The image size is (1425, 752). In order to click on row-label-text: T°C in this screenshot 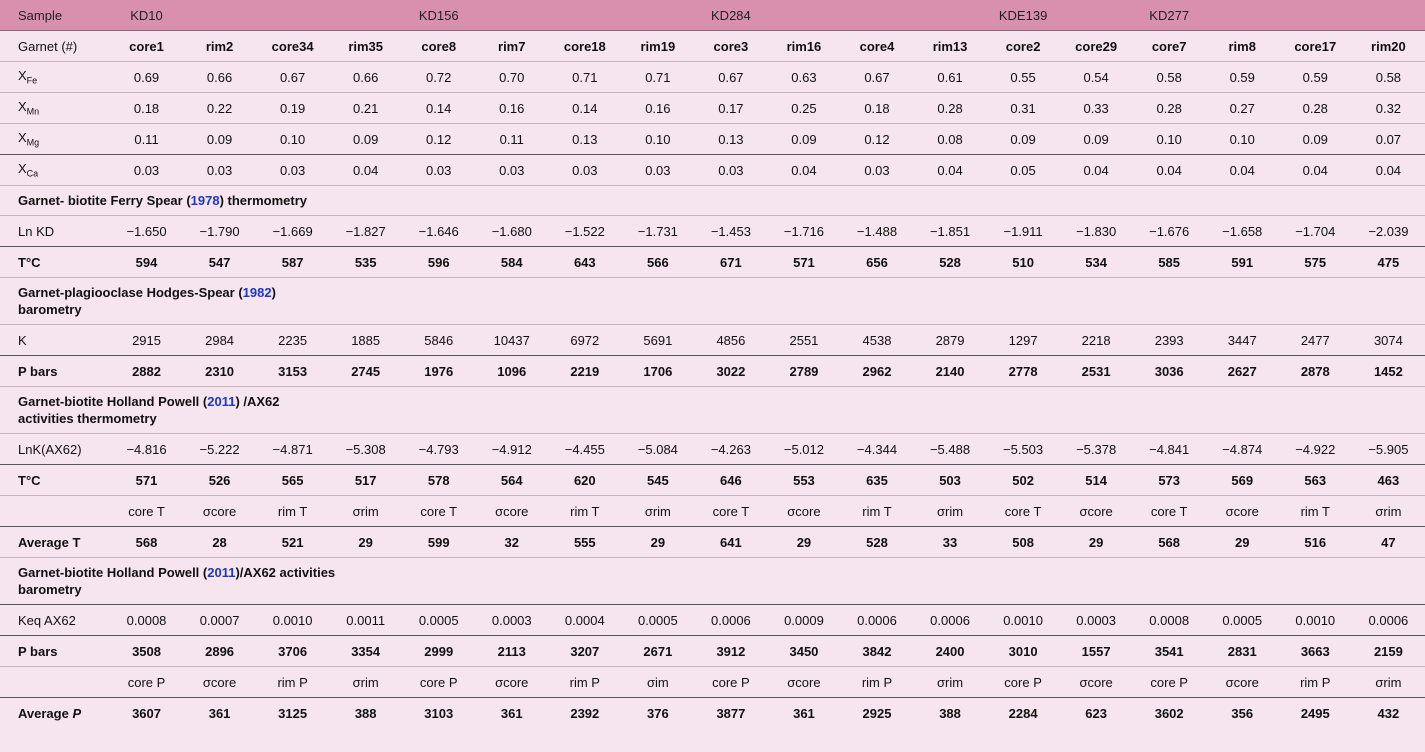, I will do `click(29, 480)`.